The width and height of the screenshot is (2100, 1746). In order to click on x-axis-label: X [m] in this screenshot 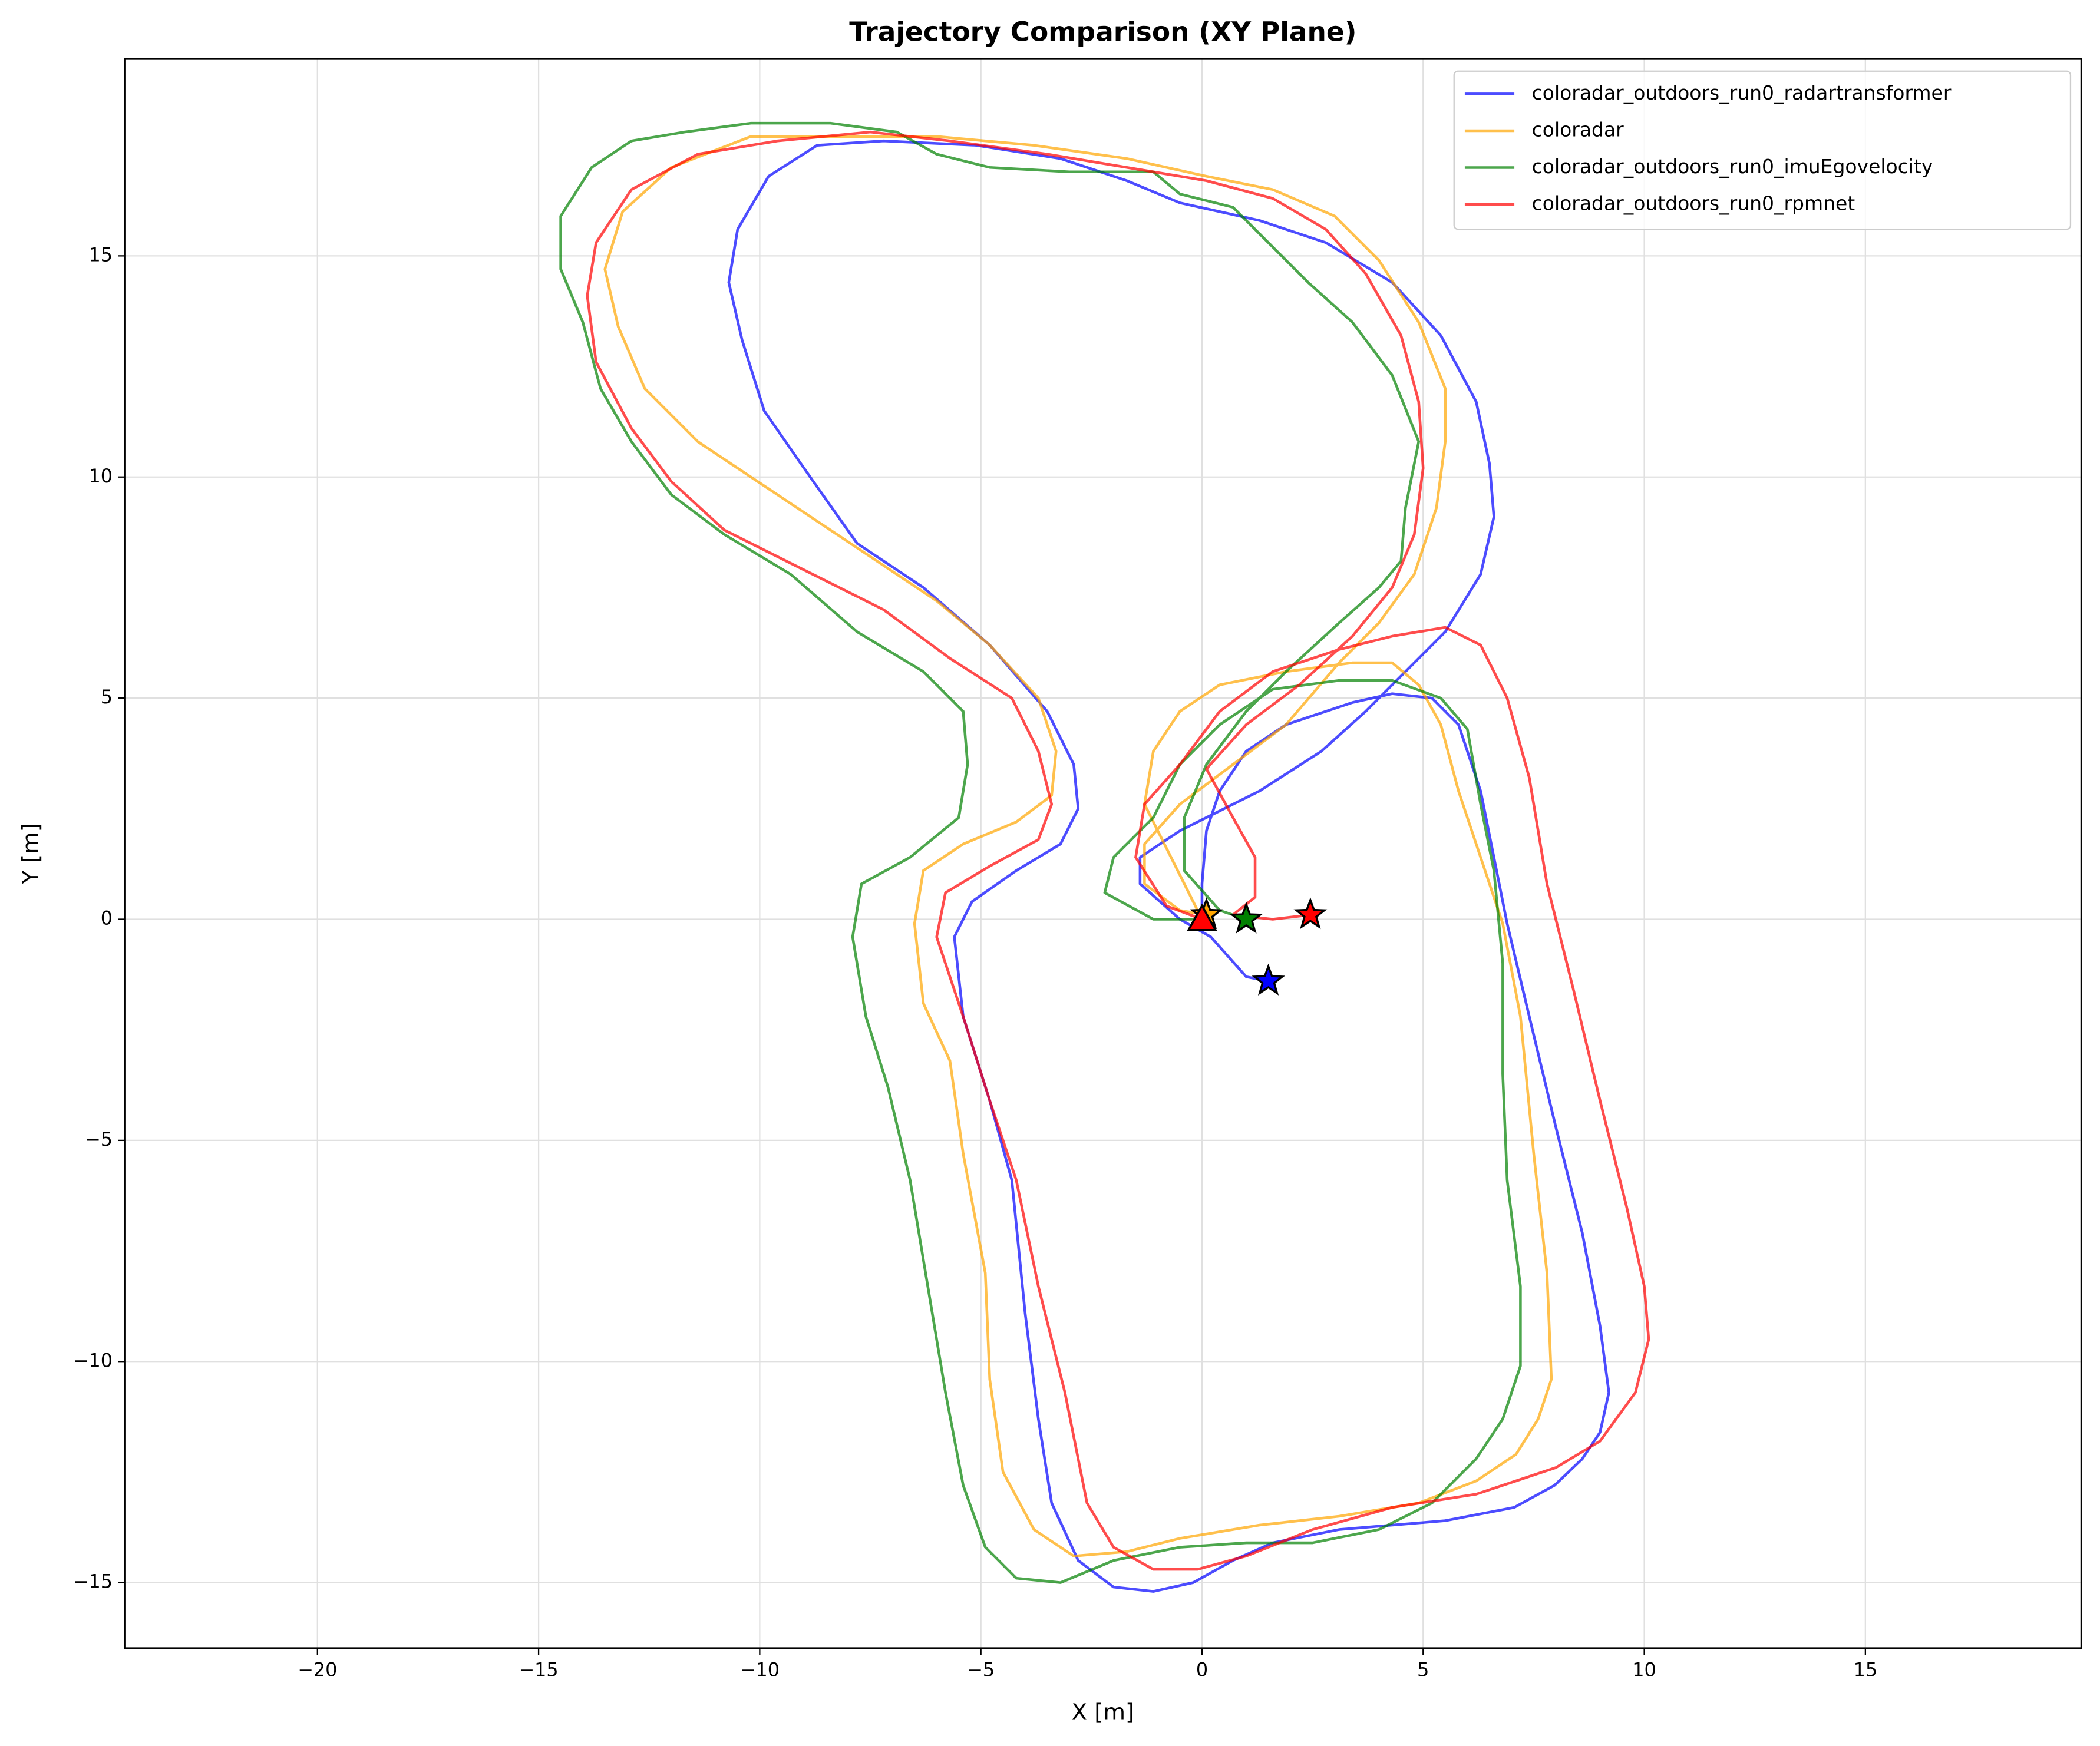, I will do `click(1103, 1712)`.